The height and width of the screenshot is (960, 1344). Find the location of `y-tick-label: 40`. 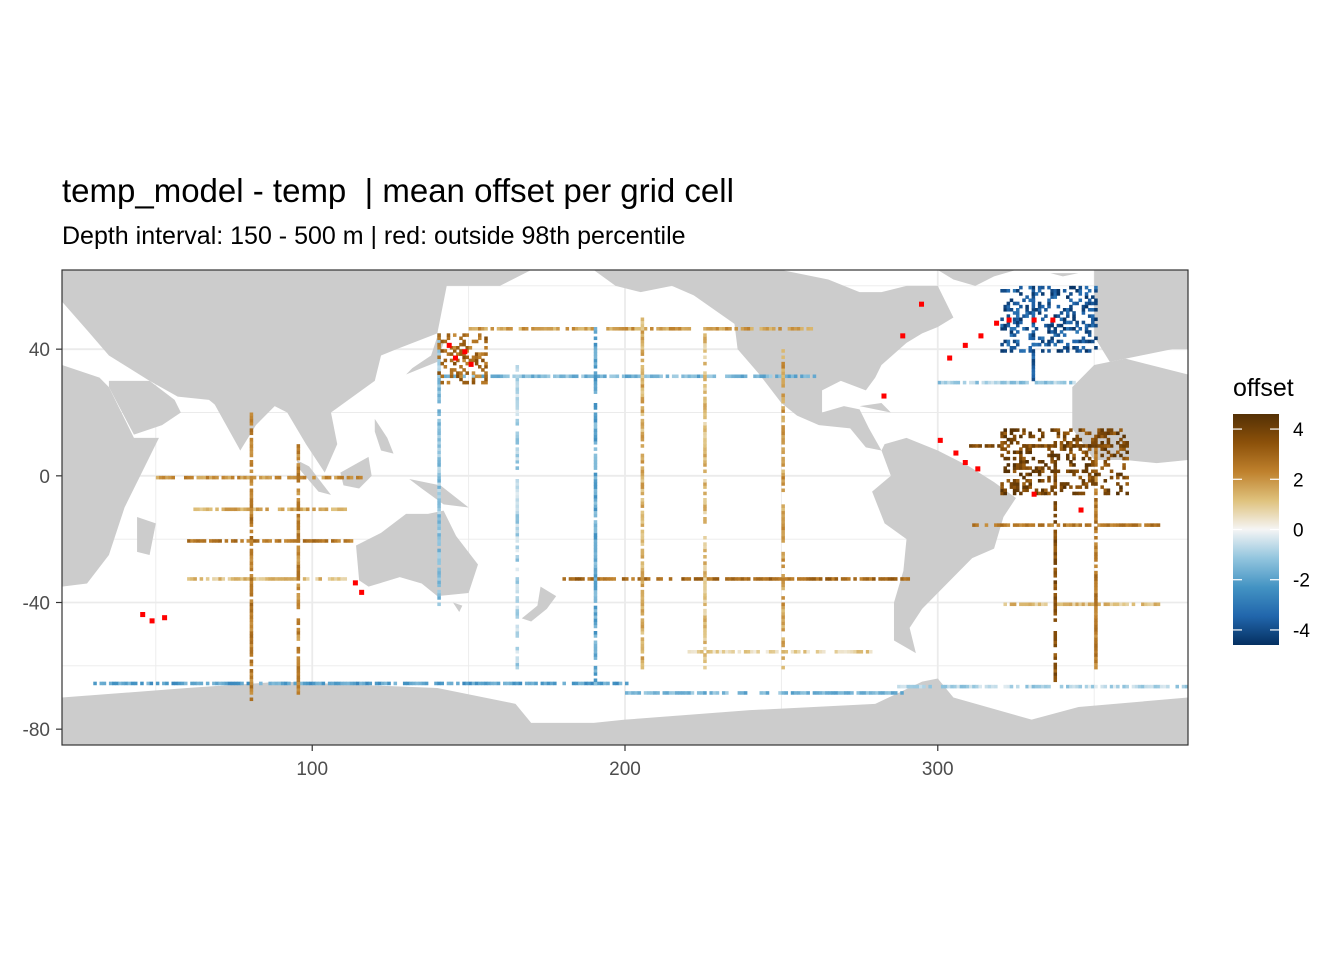

y-tick-label: 40 is located at coordinates (39, 350).